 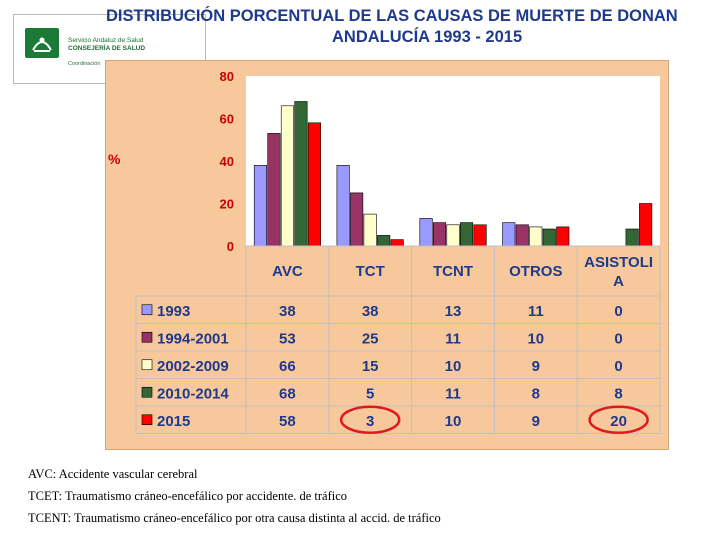 What do you see at coordinates (287, 366) in the screenshot?
I see `data-label: 66` at bounding box center [287, 366].